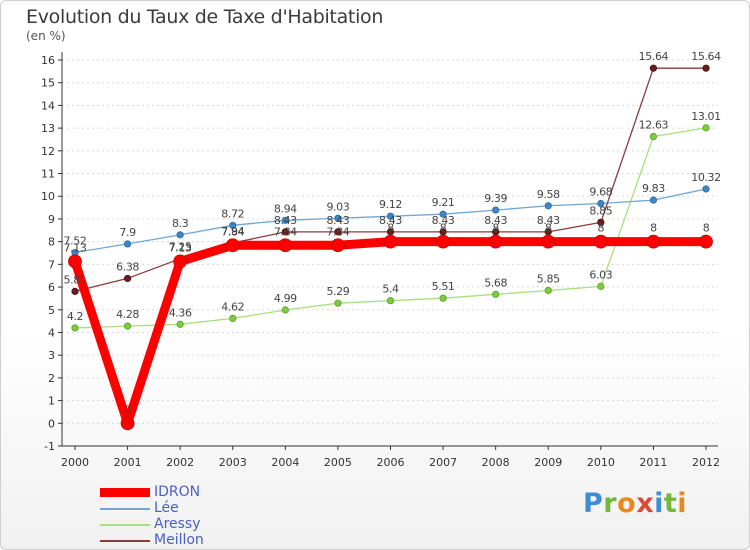 This screenshot has width=750, height=550. Describe the element at coordinates (443, 462) in the screenshot. I see `x-tick-label: 2007` at that location.